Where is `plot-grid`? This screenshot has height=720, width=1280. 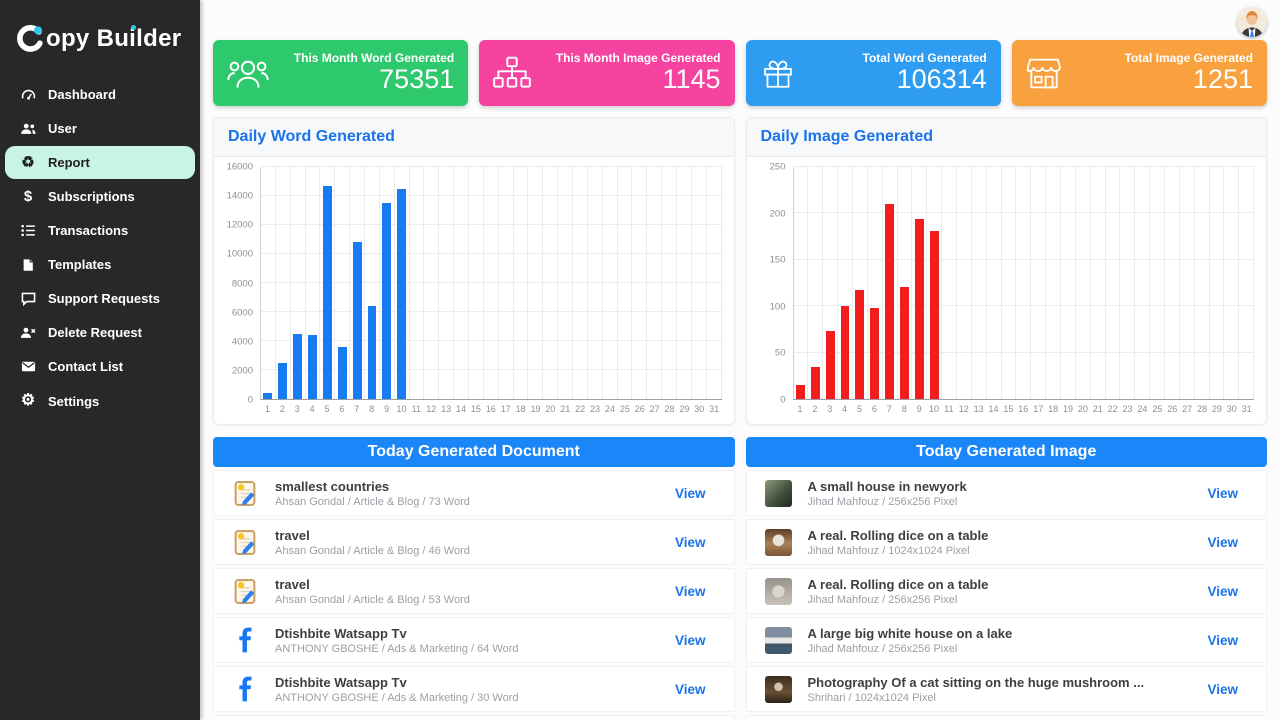
plot-grid is located at coordinates (491, 283).